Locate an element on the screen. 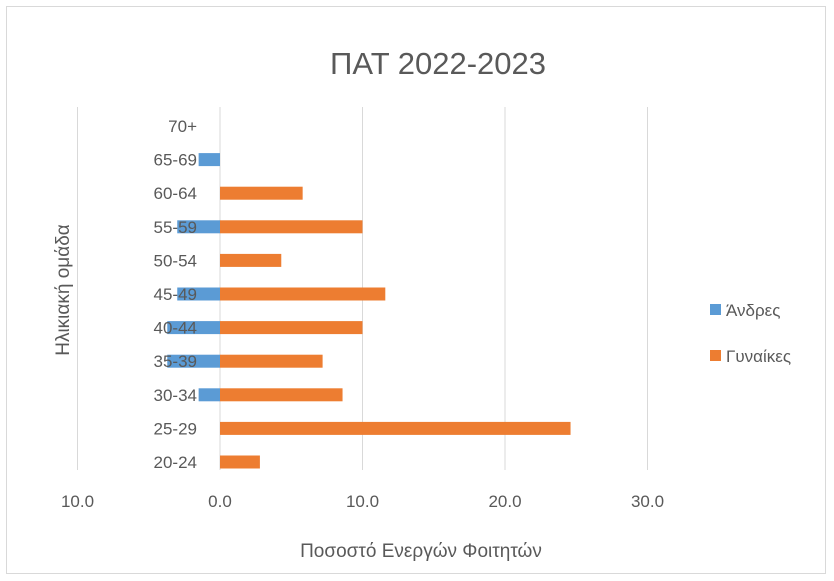 The image size is (834, 581). category-label-45-49: 45-49 is located at coordinates (175, 294).